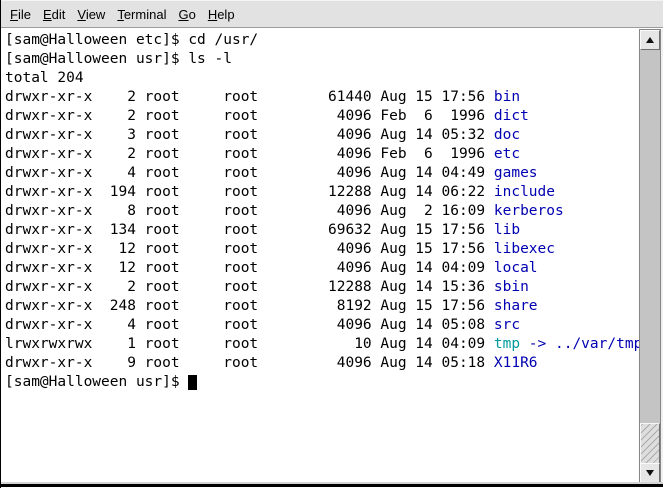  I want to click on scroll-up-button, so click(650, 40).